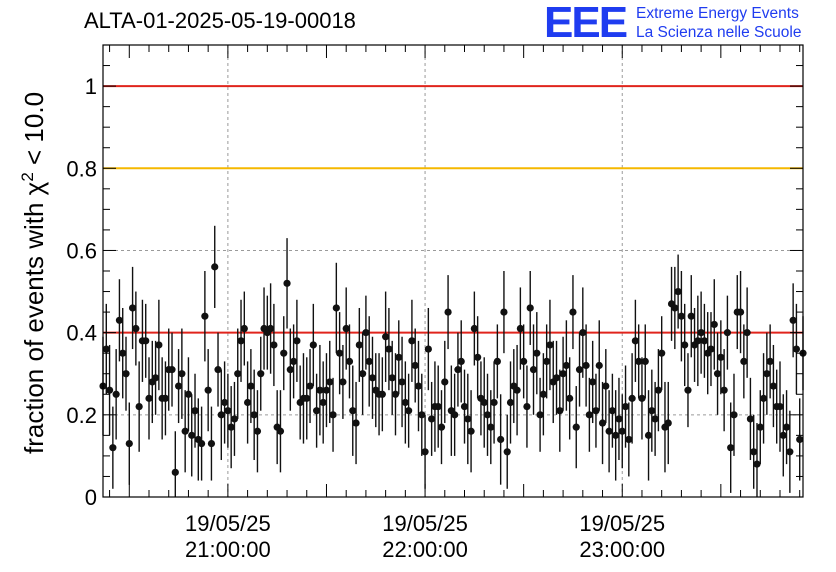 The image size is (836, 572). Describe the element at coordinates (717, 13) in the screenshot. I see `logo-line-1: Extreme Energy Events` at that location.